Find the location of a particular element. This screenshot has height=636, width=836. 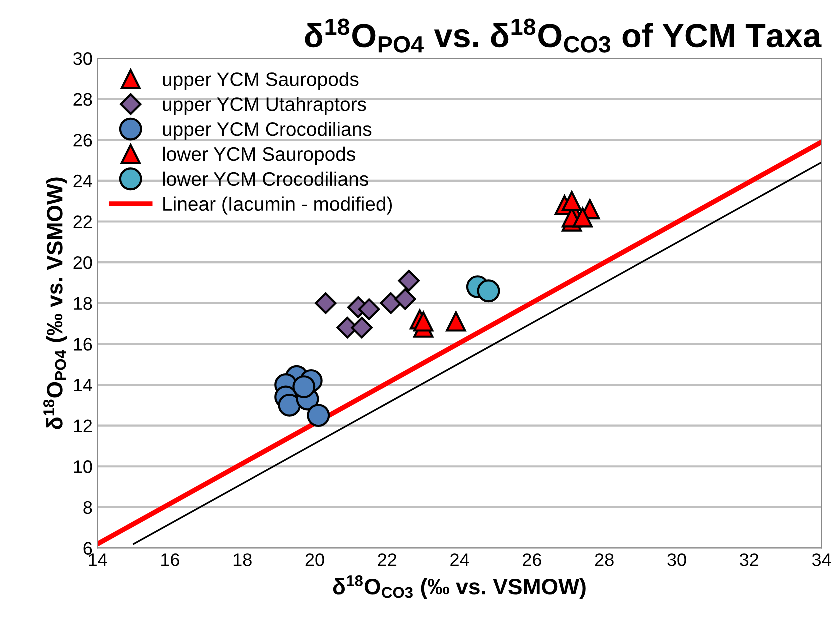

legend-label: upper YCM Sauropods is located at coordinates (261, 81).